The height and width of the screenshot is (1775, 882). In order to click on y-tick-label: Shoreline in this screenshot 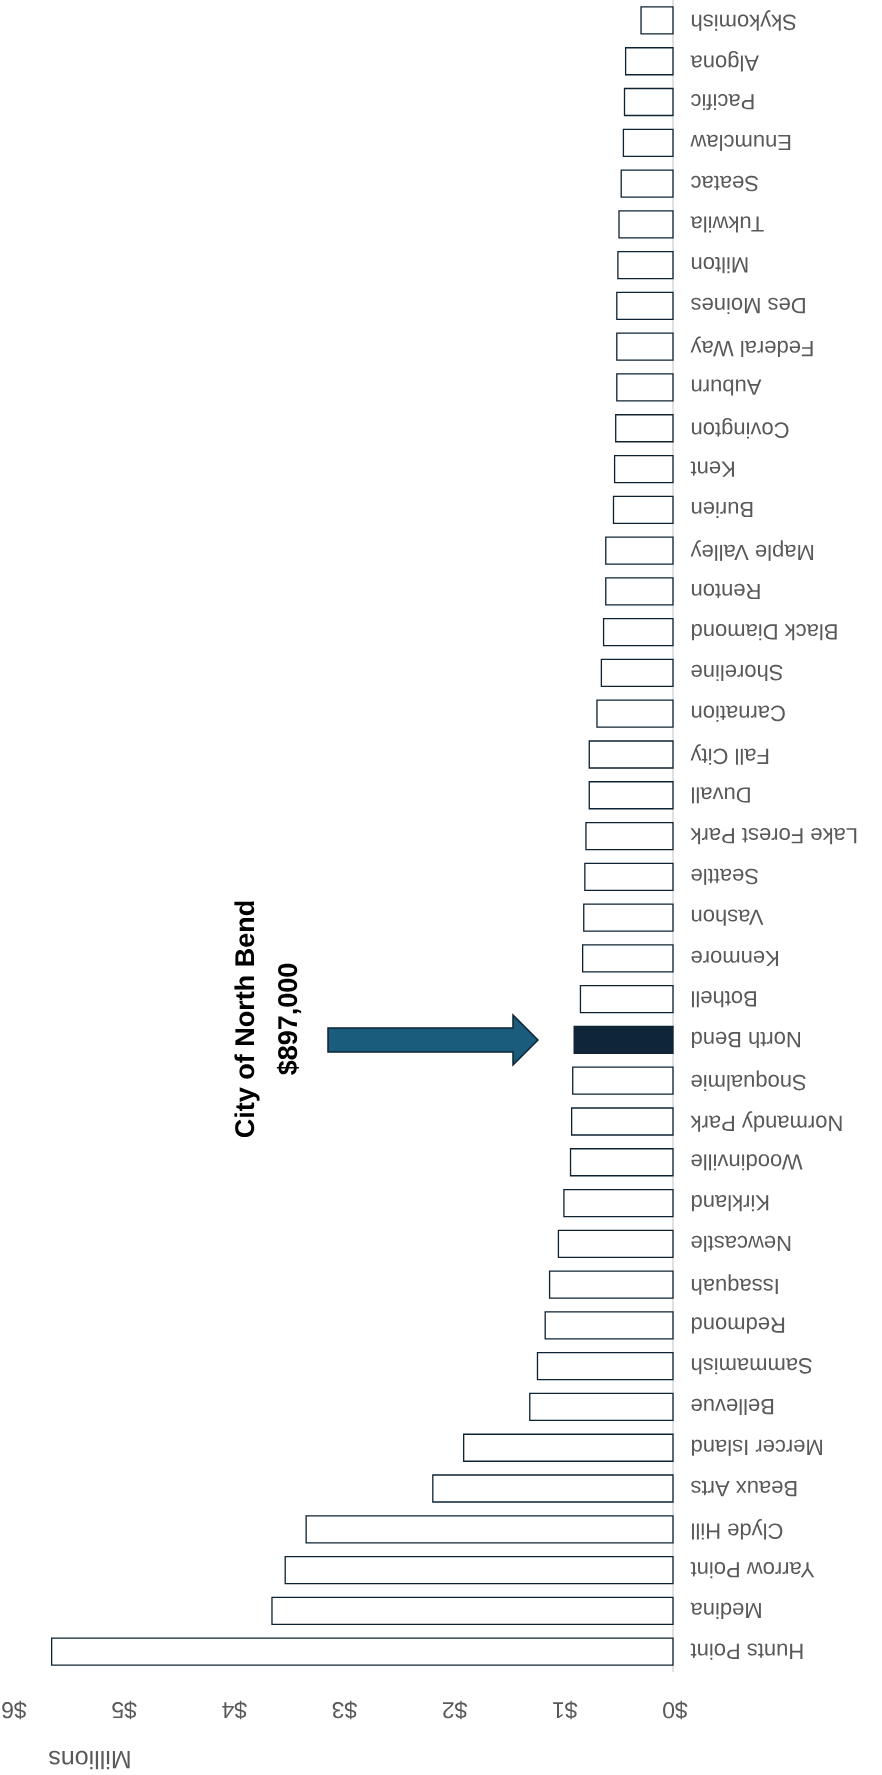, I will do `click(737, 673)`.